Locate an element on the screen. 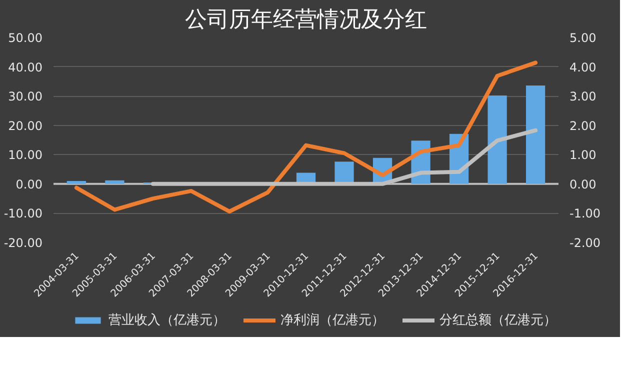 The width and height of the screenshot is (630, 370). y2-tick-label: 1.00 is located at coordinates (583, 155).